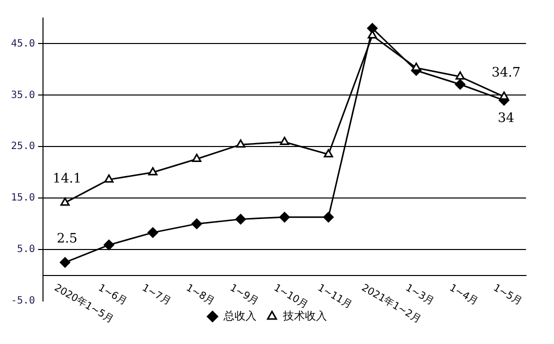 This screenshot has width=554, height=344. I want to click on data-label: 34, so click(506, 118).